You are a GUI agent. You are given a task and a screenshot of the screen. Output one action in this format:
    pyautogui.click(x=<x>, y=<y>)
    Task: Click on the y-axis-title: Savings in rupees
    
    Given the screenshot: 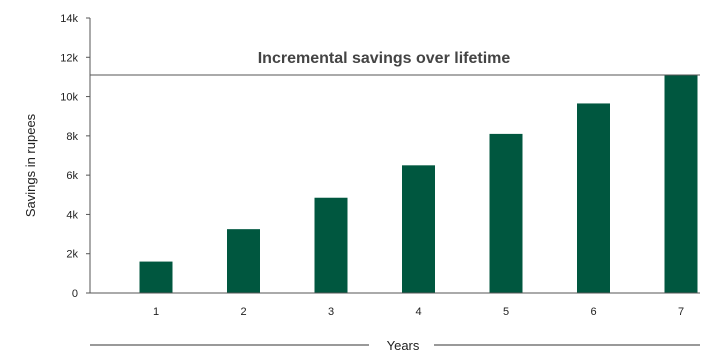 What is the action you would take?
    pyautogui.click(x=30, y=165)
    